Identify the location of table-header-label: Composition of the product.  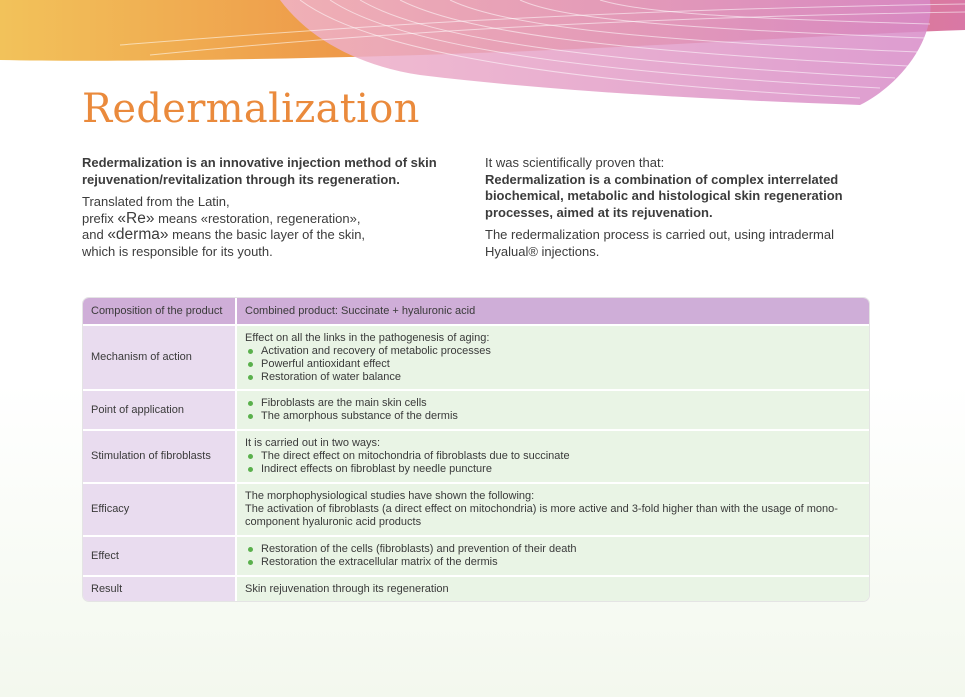
(160, 311).